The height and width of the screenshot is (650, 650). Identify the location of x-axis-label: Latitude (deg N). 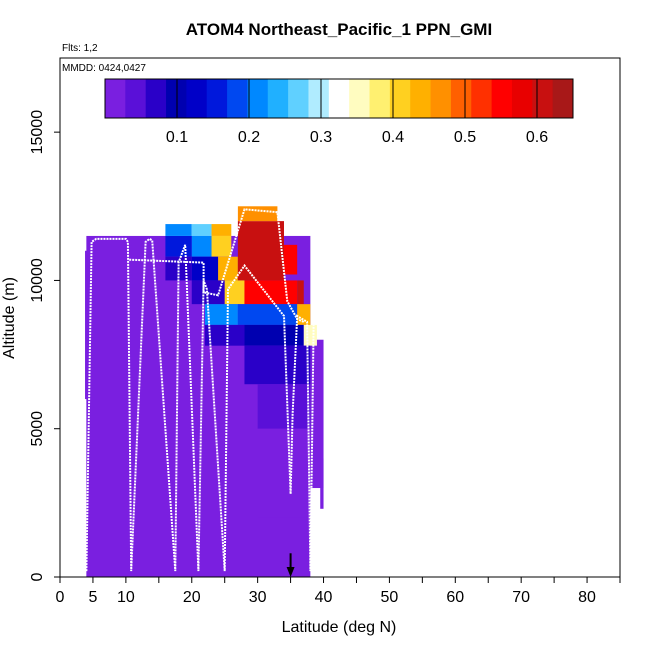
(339, 627).